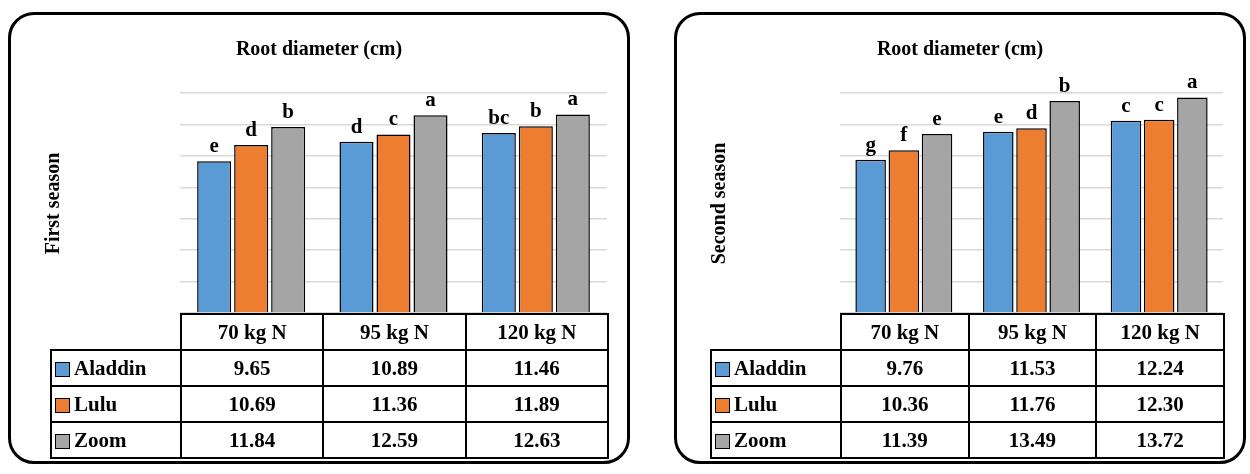 This screenshot has height=474, width=1250. Describe the element at coordinates (536, 440) in the screenshot. I see `data-label: 12.63` at that location.